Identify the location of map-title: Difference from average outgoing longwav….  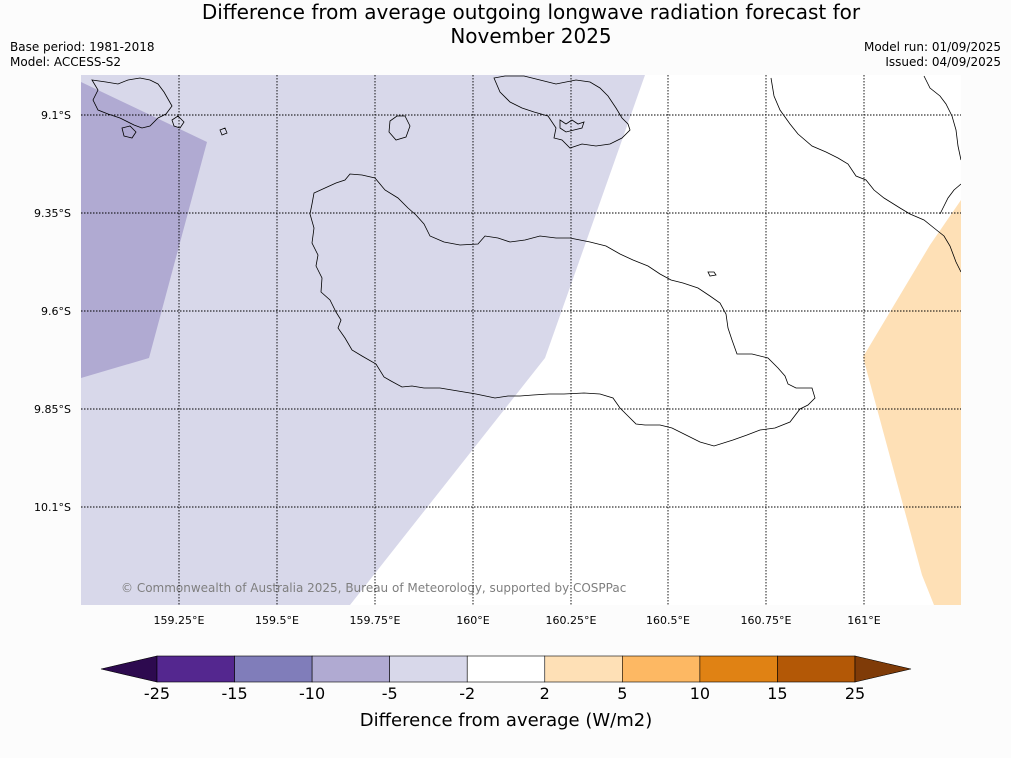
(505, 24).